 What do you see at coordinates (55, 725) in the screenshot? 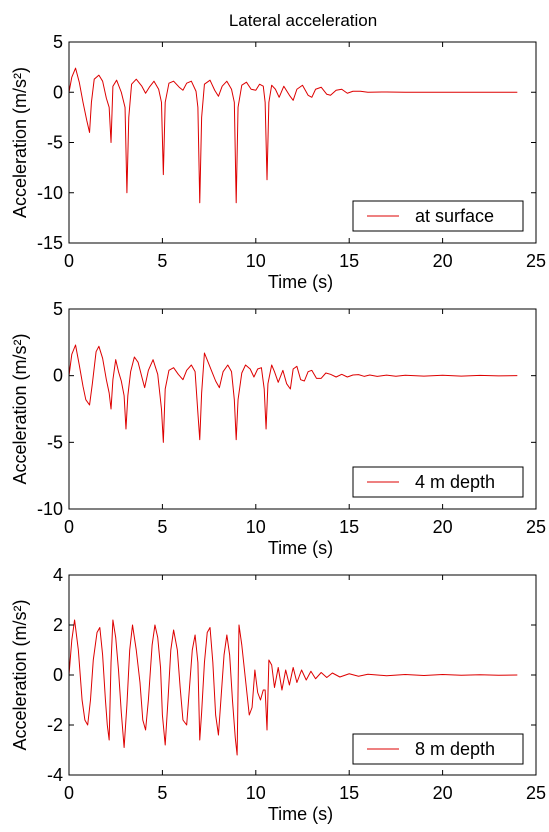
I see `y-tick-label: -2` at bounding box center [55, 725].